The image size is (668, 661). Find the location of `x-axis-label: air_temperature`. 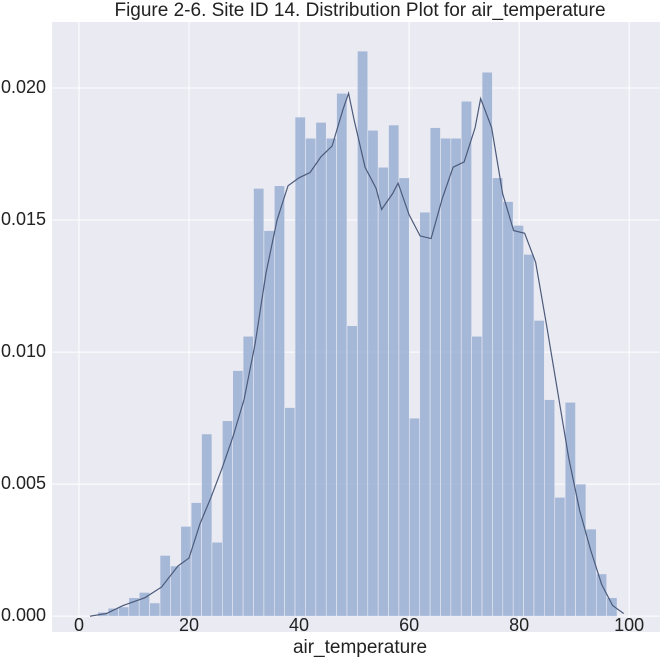

x-axis-label: air_temperature is located at coordinates (360, 647).